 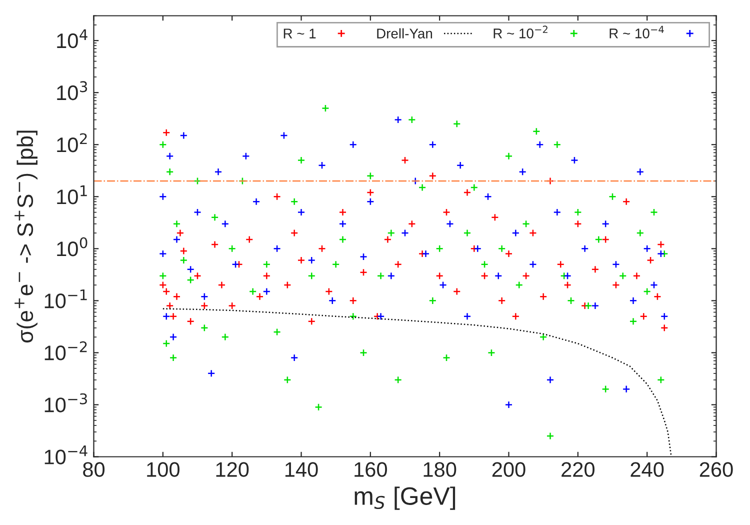 What do you see at coordinates (301, 469) in the screenshot?
I see `x-tick-label: 140` at bounding box center [301, 469].